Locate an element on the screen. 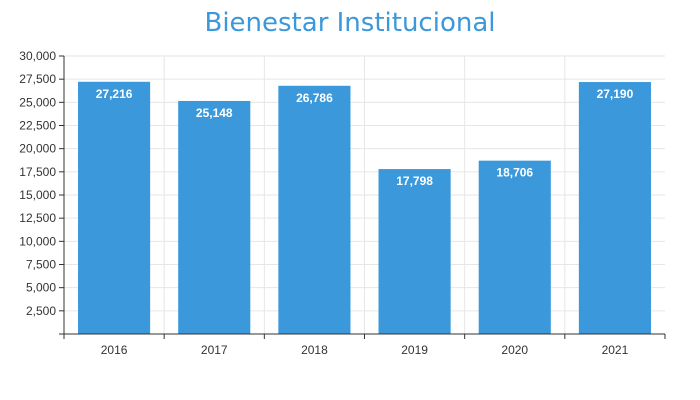 Image resolution: width=700 pixels, height=400 pixels. y-tick-label: 22,500 is located at coordinates (37, 126).